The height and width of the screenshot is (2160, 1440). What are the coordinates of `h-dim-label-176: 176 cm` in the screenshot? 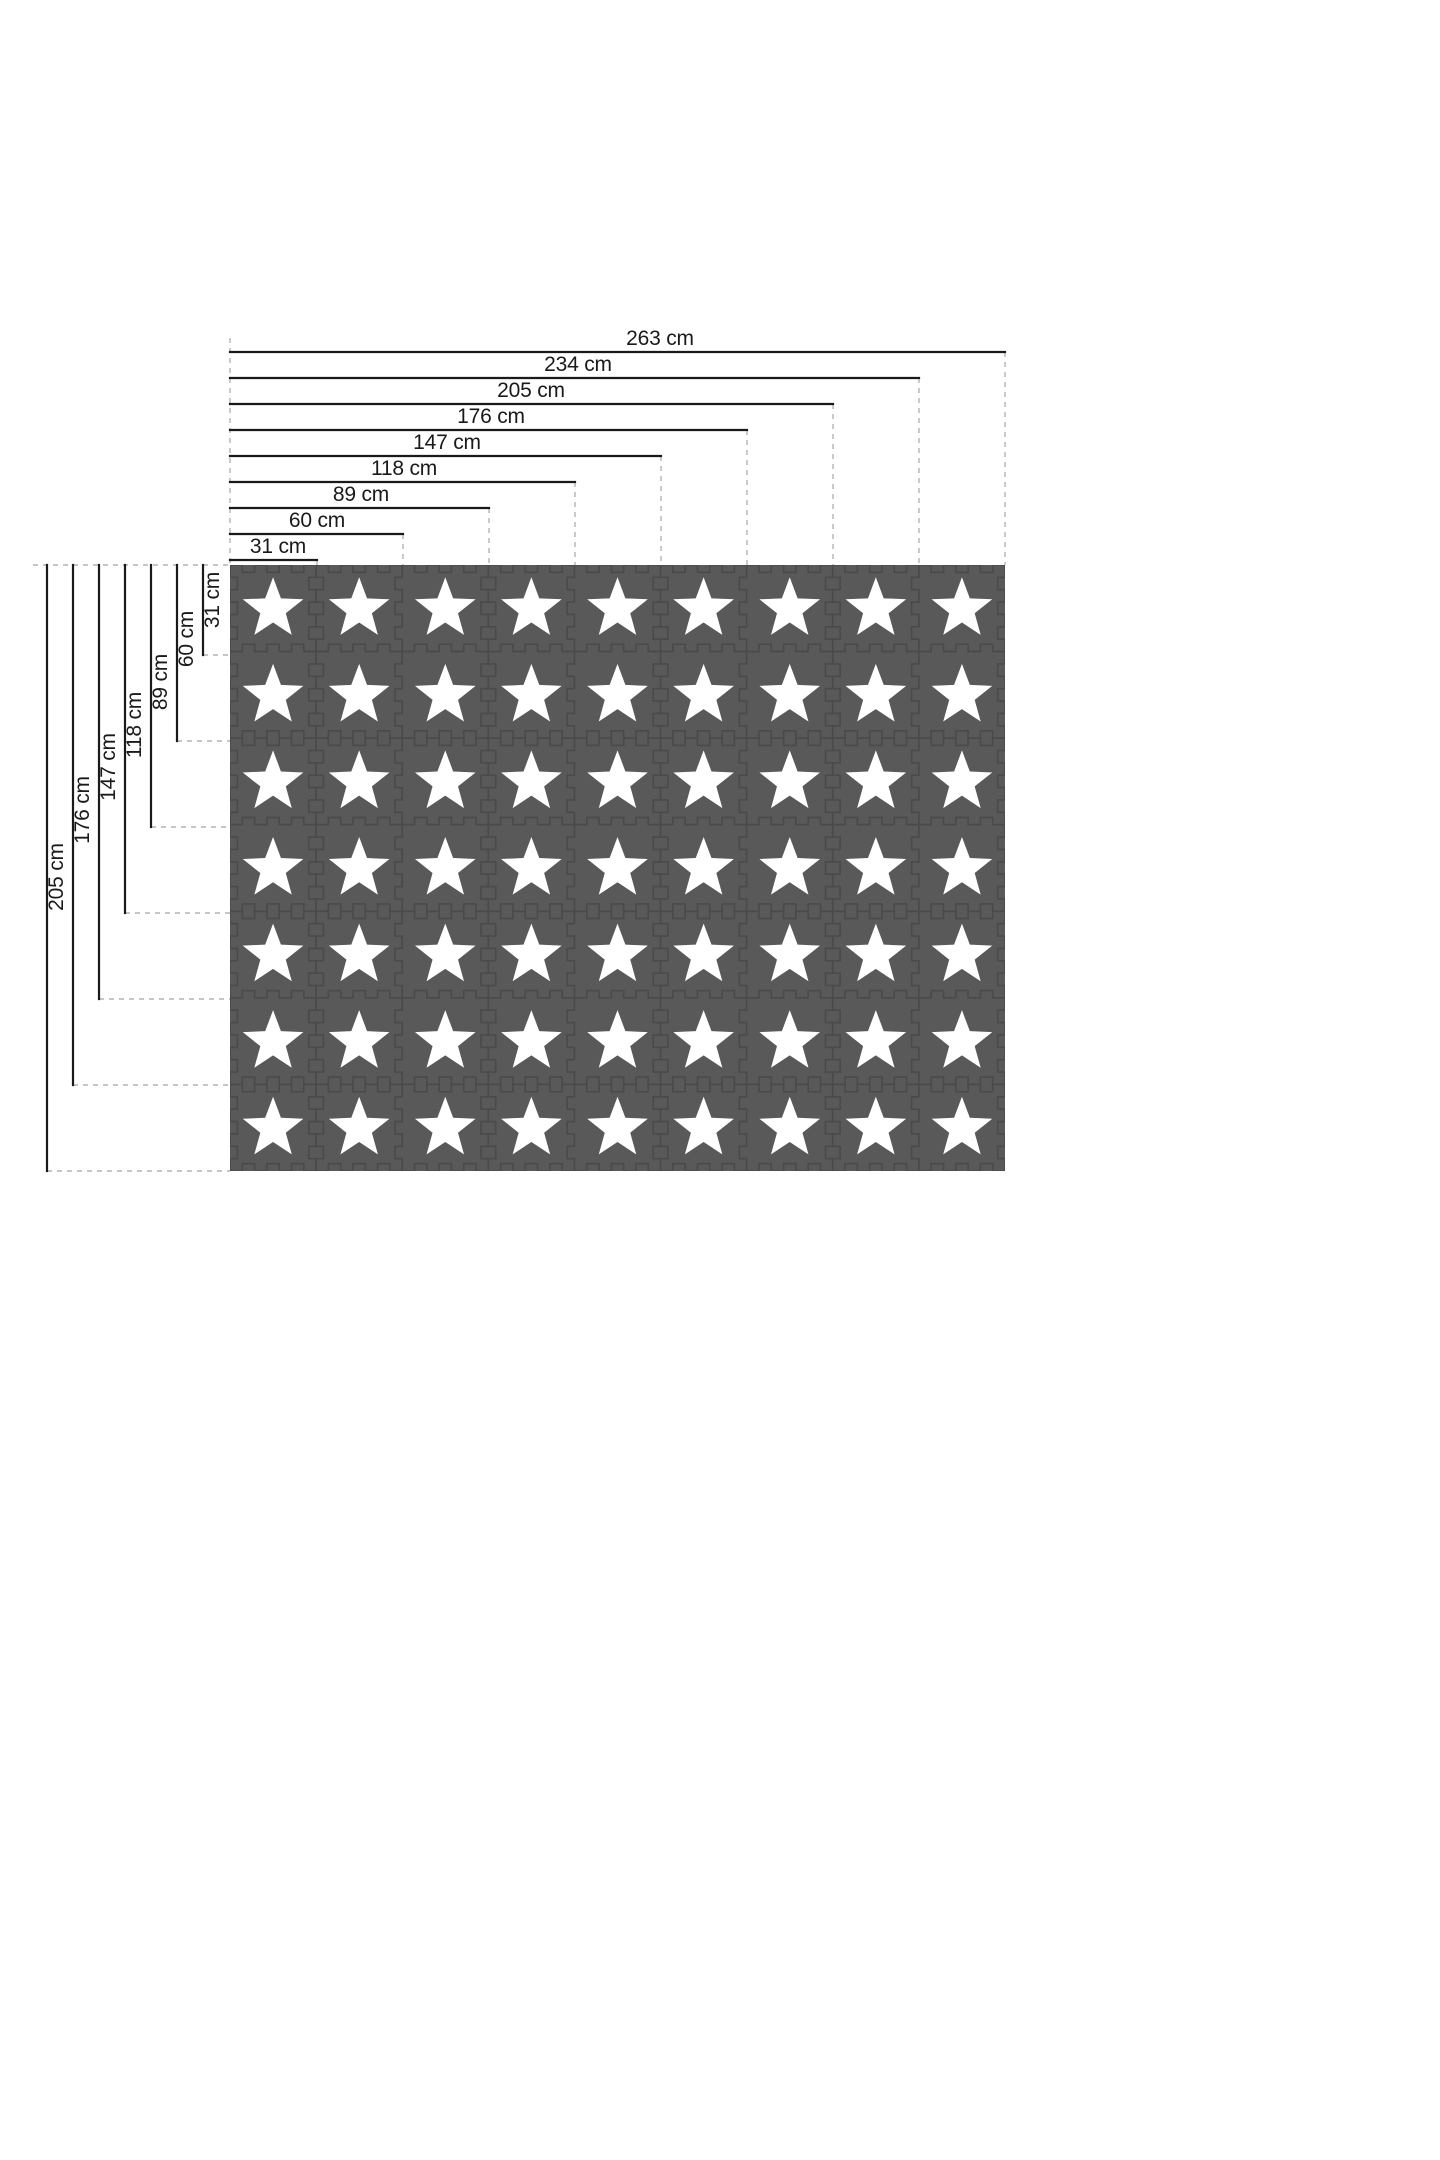 It's located at (491, 416).